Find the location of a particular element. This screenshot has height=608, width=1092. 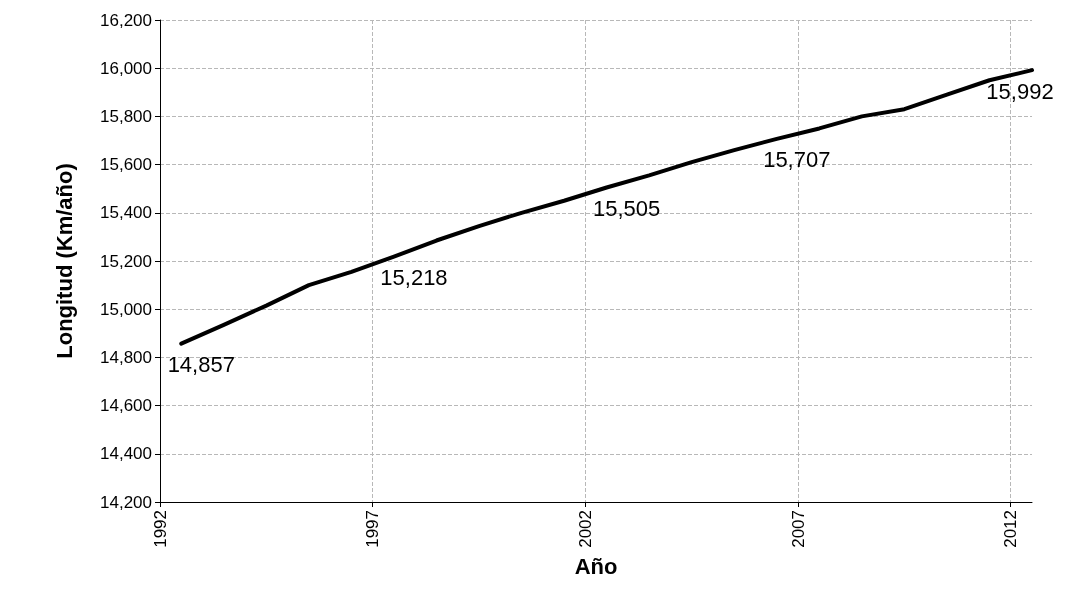

y-tick-label: 15,400 is located at coordinates (126, 213).